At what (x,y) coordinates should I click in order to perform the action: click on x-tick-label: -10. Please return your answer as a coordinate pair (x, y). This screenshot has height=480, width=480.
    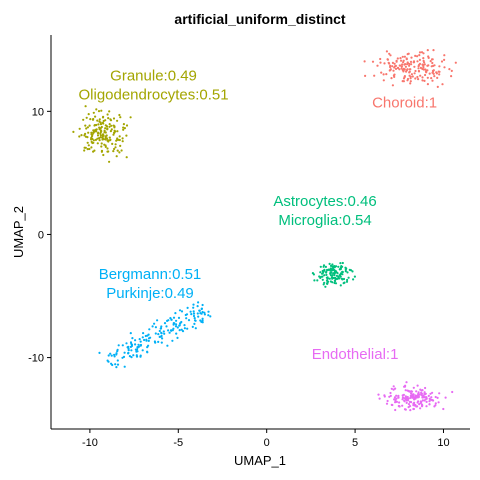
    Looking at the image, I should click on (90, 443).